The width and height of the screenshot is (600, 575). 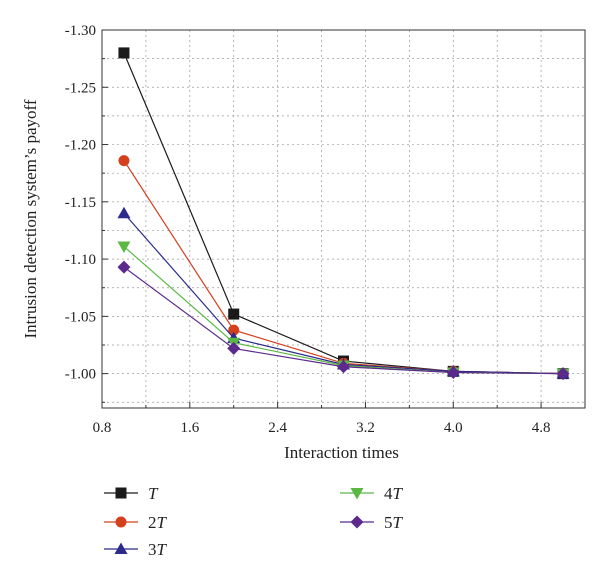 I want to click on y-tick-label: -1.15, so click(x=80, y=203).